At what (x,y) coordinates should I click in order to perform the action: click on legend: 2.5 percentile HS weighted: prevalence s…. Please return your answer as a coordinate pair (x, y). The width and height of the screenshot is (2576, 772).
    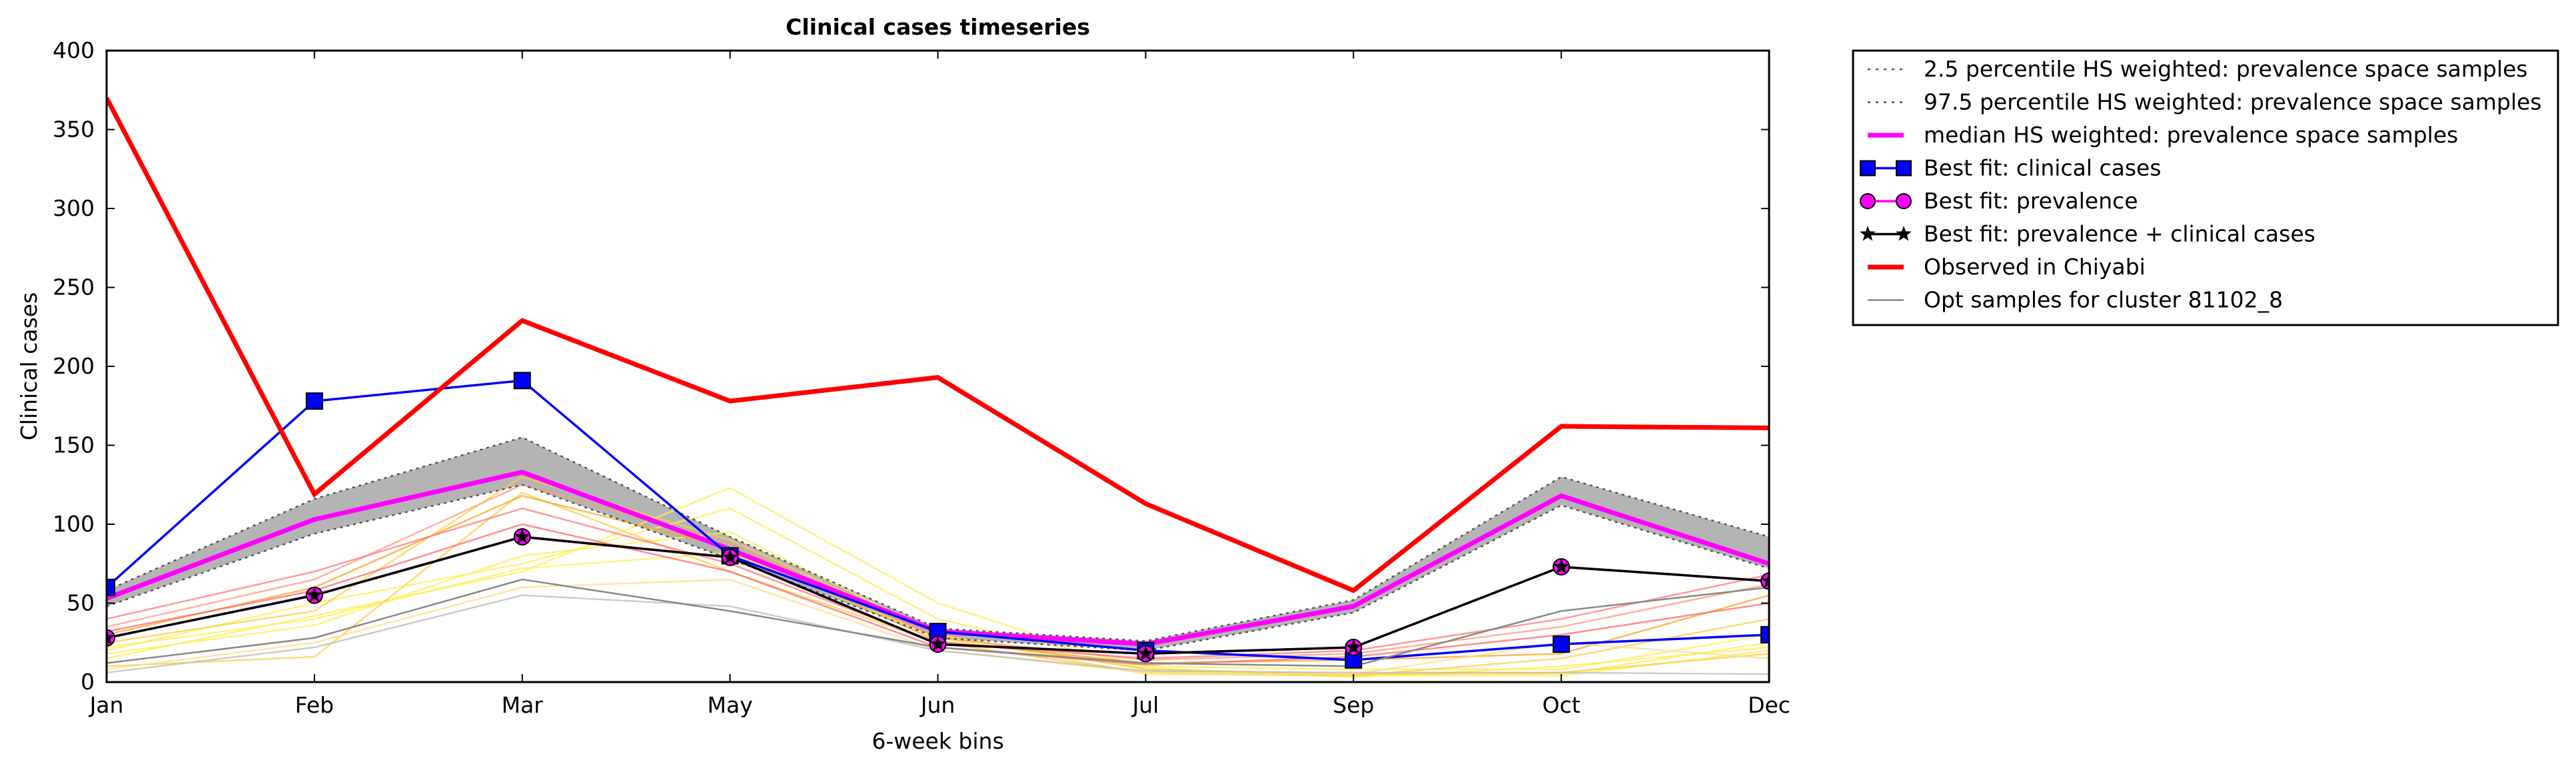
    Looking at the image, I should click on (2205, 187).